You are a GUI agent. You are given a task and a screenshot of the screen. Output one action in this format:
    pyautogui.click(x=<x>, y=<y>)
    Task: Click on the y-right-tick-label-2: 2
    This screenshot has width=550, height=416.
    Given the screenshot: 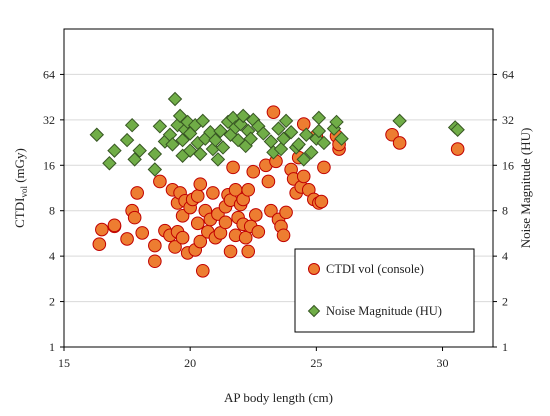 What is the action you would take?
    pyautogui.click(x=505, y=302)
    